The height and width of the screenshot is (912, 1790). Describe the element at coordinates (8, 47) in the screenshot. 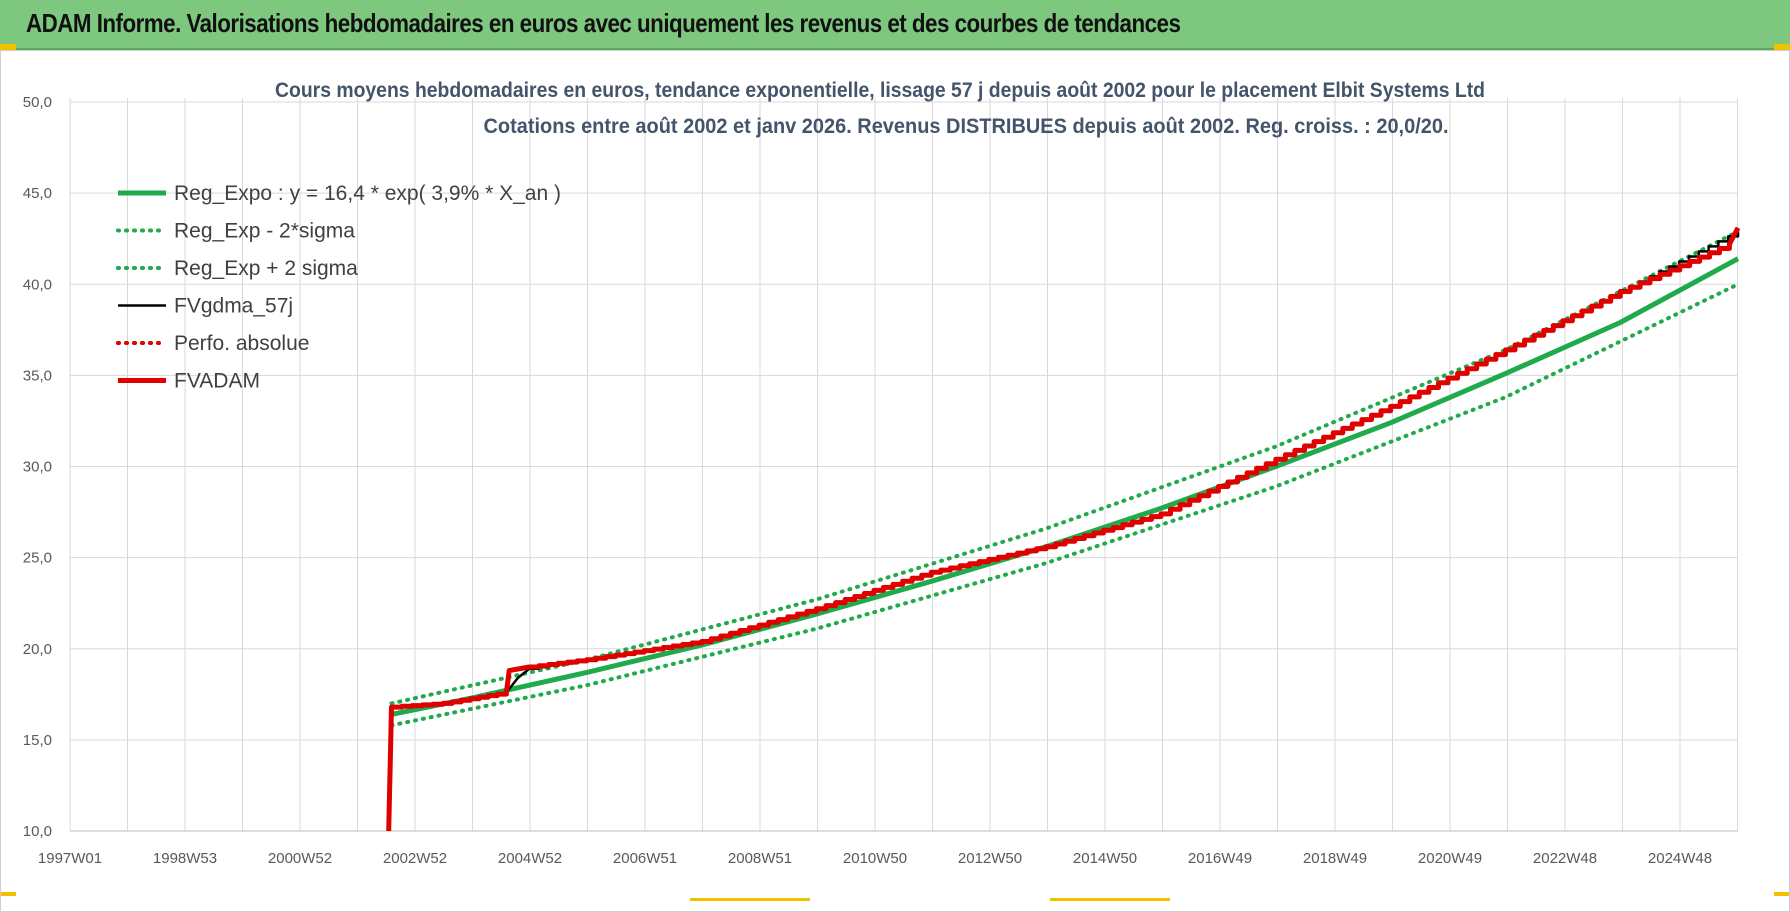

I see `corner-mark-left` at that location.